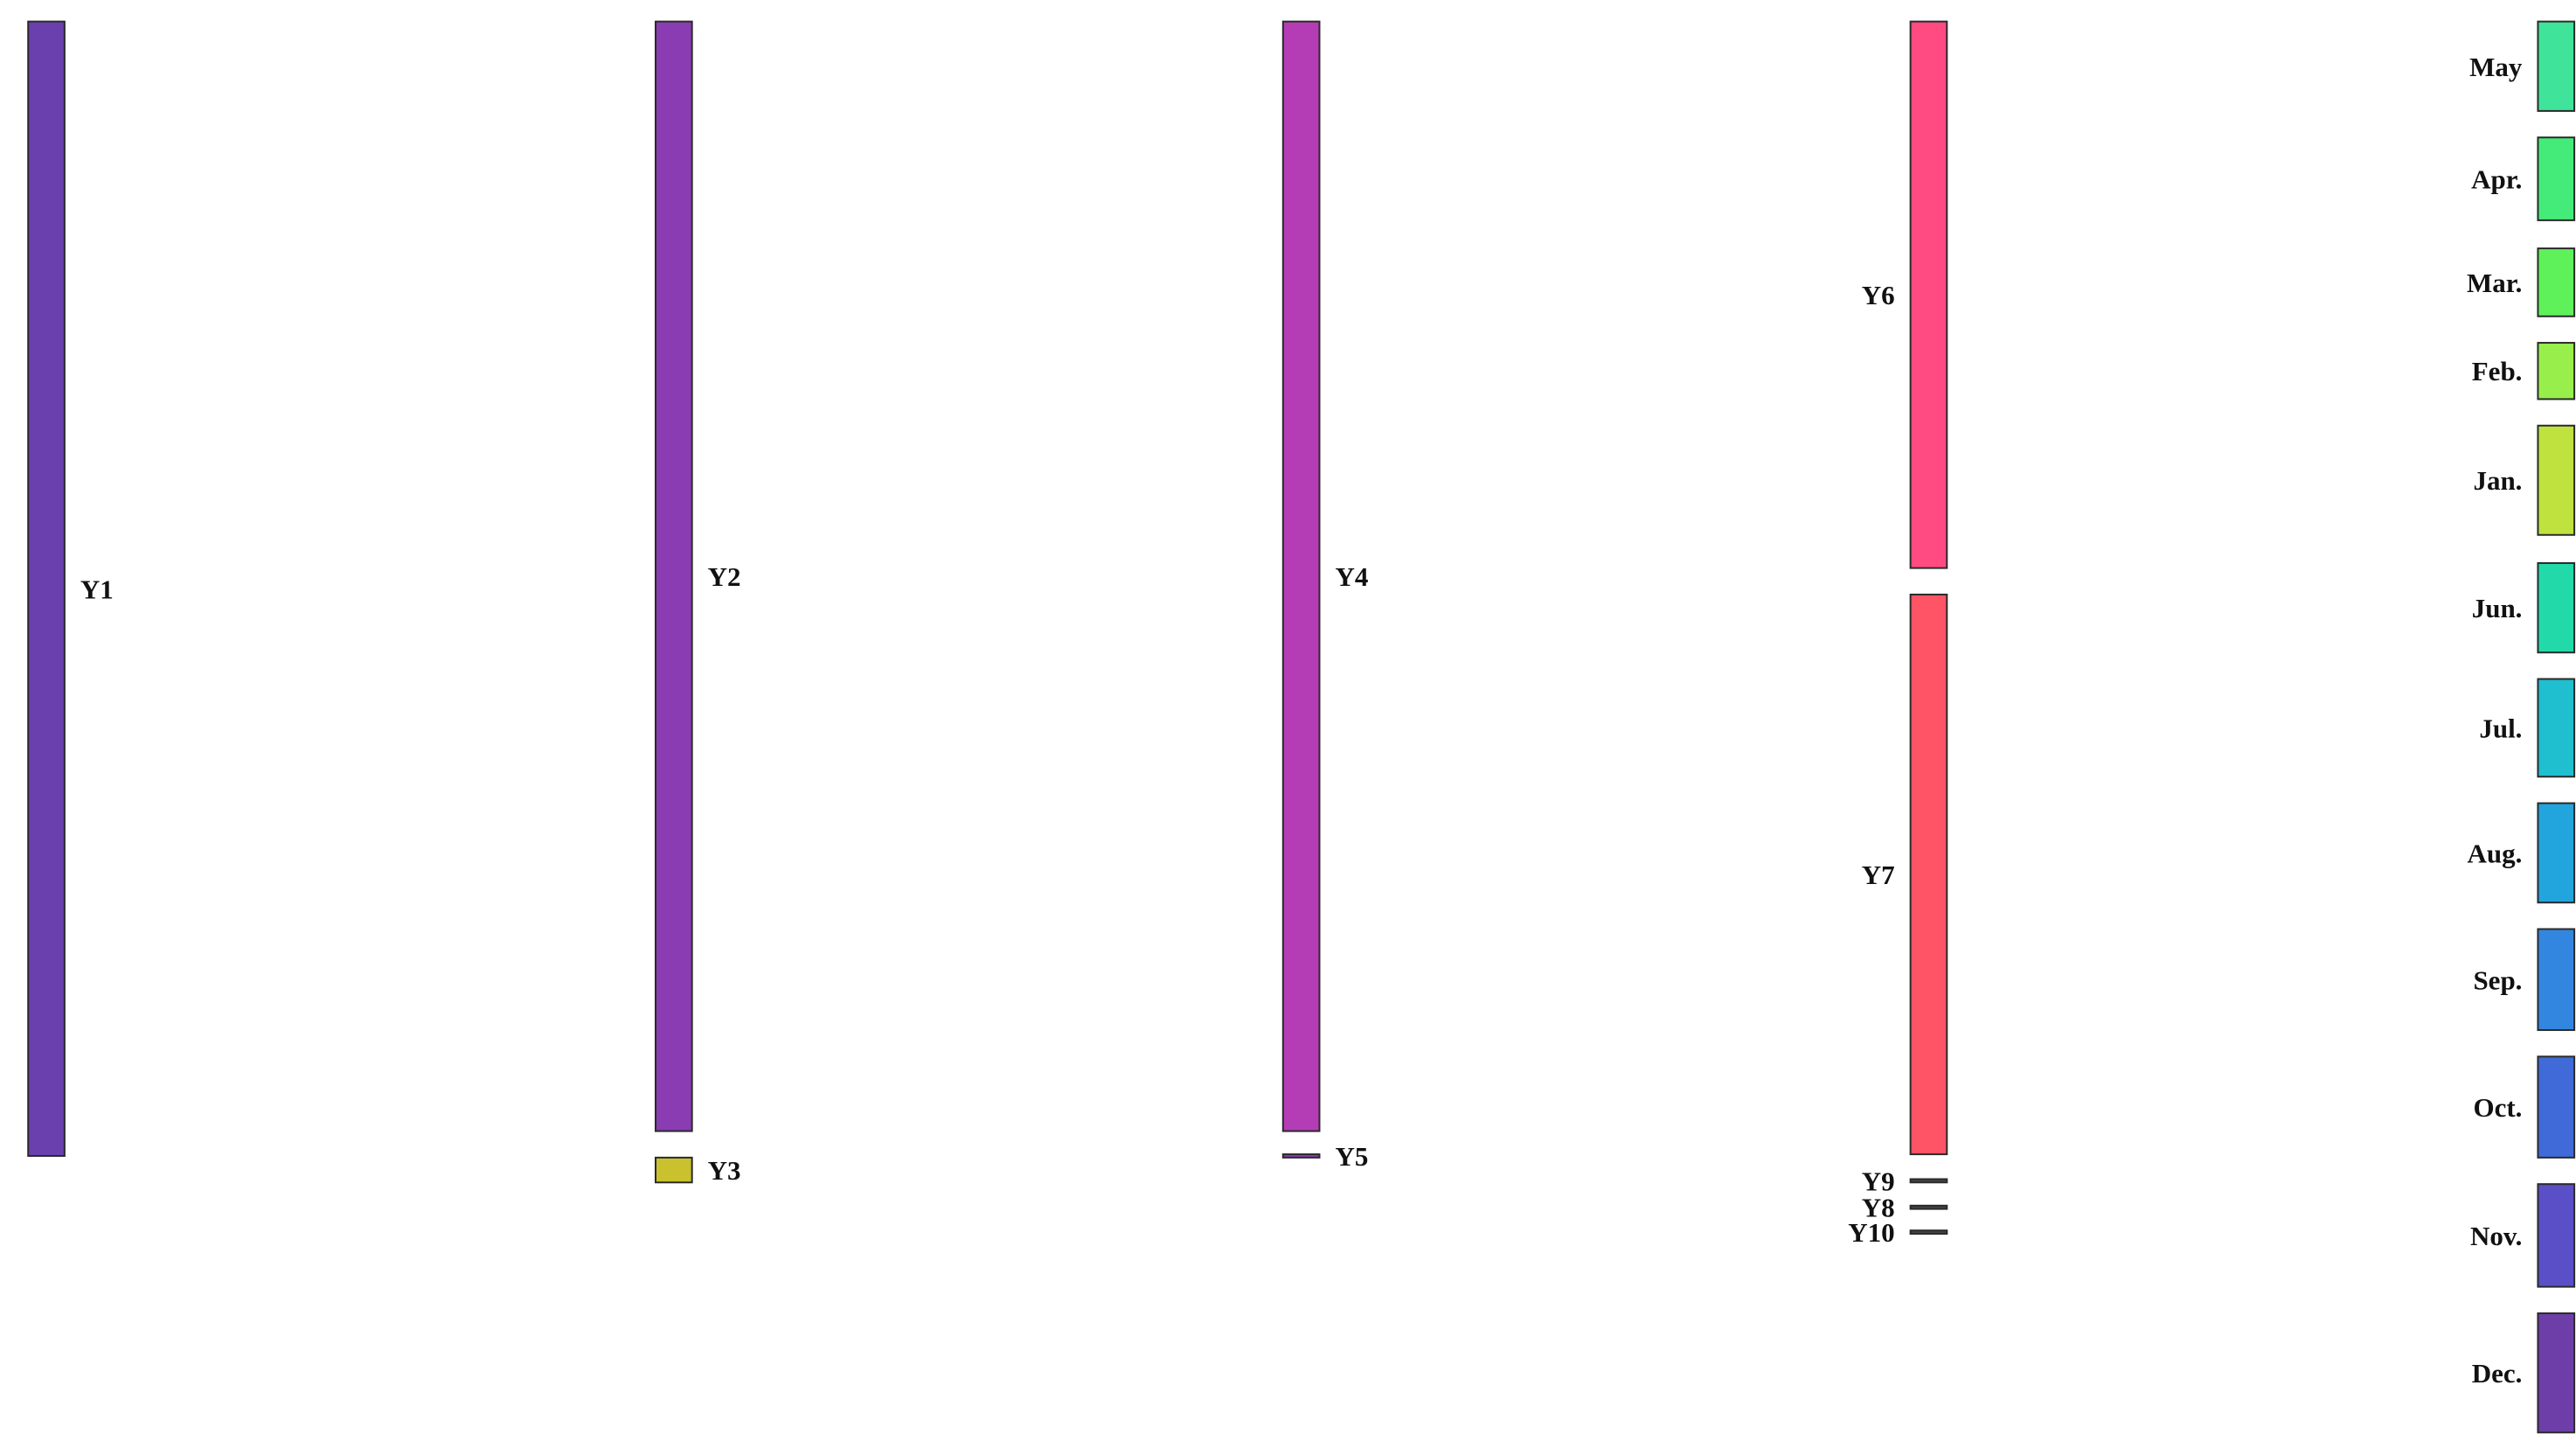 The height and width of the screenshot is (1448, 2576). Describe the element at coordinates (1614, 294) in the screenshot. I see `link-y4-to-y6` at that location.